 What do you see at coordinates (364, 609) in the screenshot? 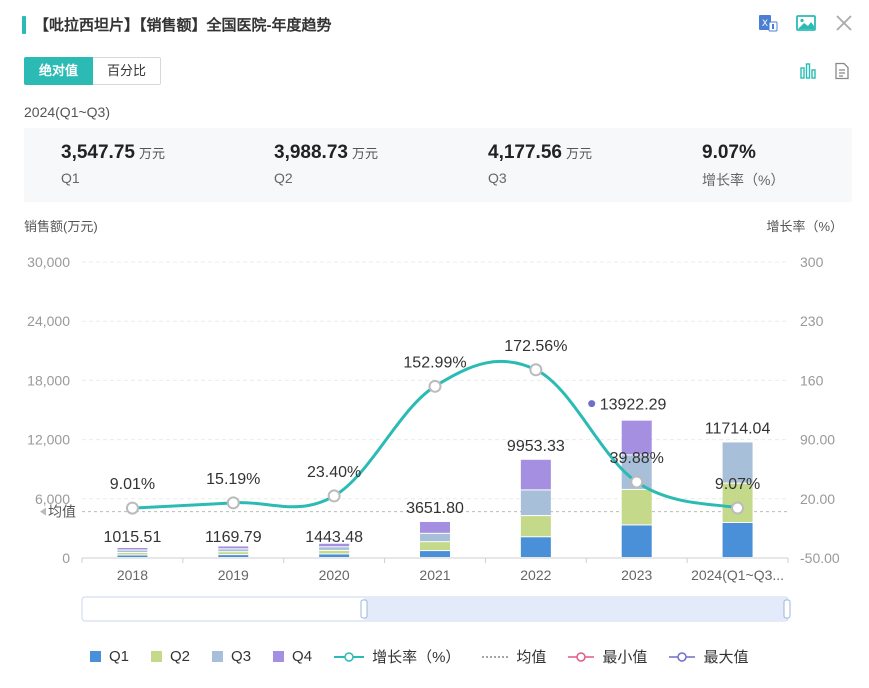
I see `zoom-handle-left` at bounding box center [364, 609].